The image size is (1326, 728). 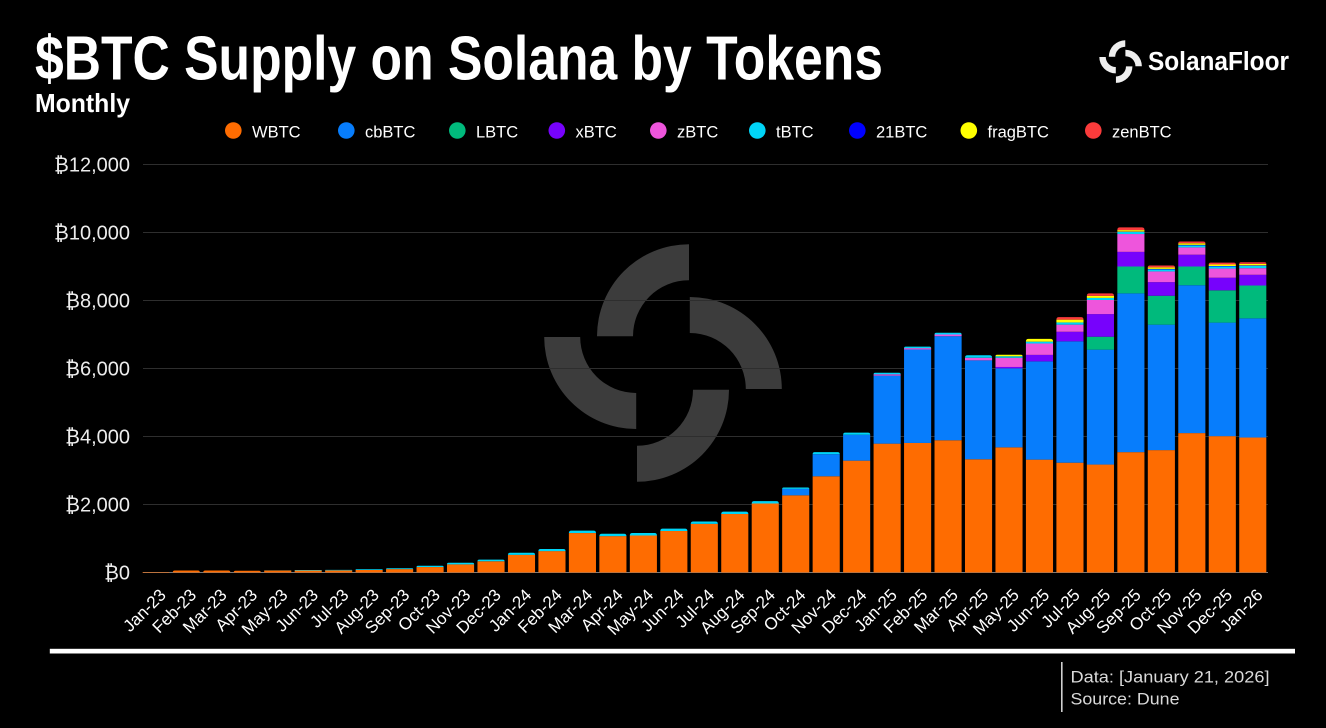 I want to click on svg-text: ₿6,000, so click(x=97, y=370).